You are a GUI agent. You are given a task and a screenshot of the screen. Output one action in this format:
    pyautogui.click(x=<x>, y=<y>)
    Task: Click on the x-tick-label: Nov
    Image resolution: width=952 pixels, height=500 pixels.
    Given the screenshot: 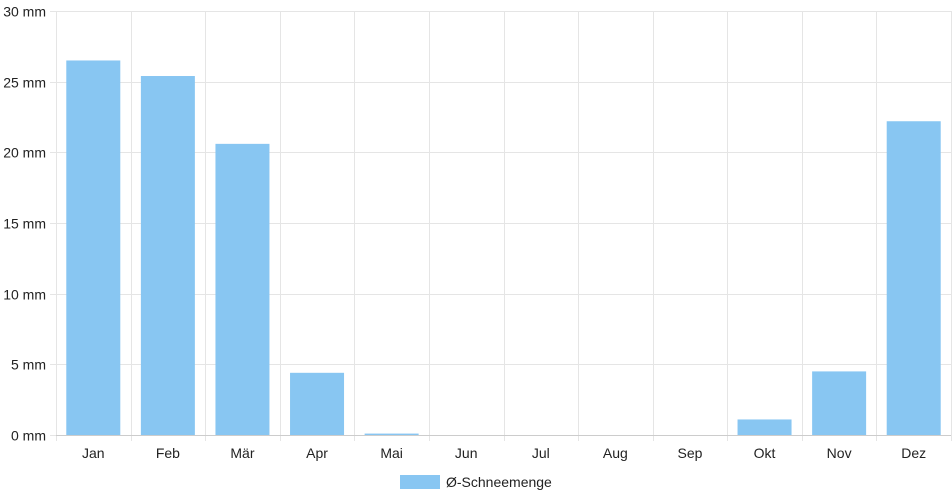 What is the action you would take?
    pyautogui.click(x=839, y=453)
    